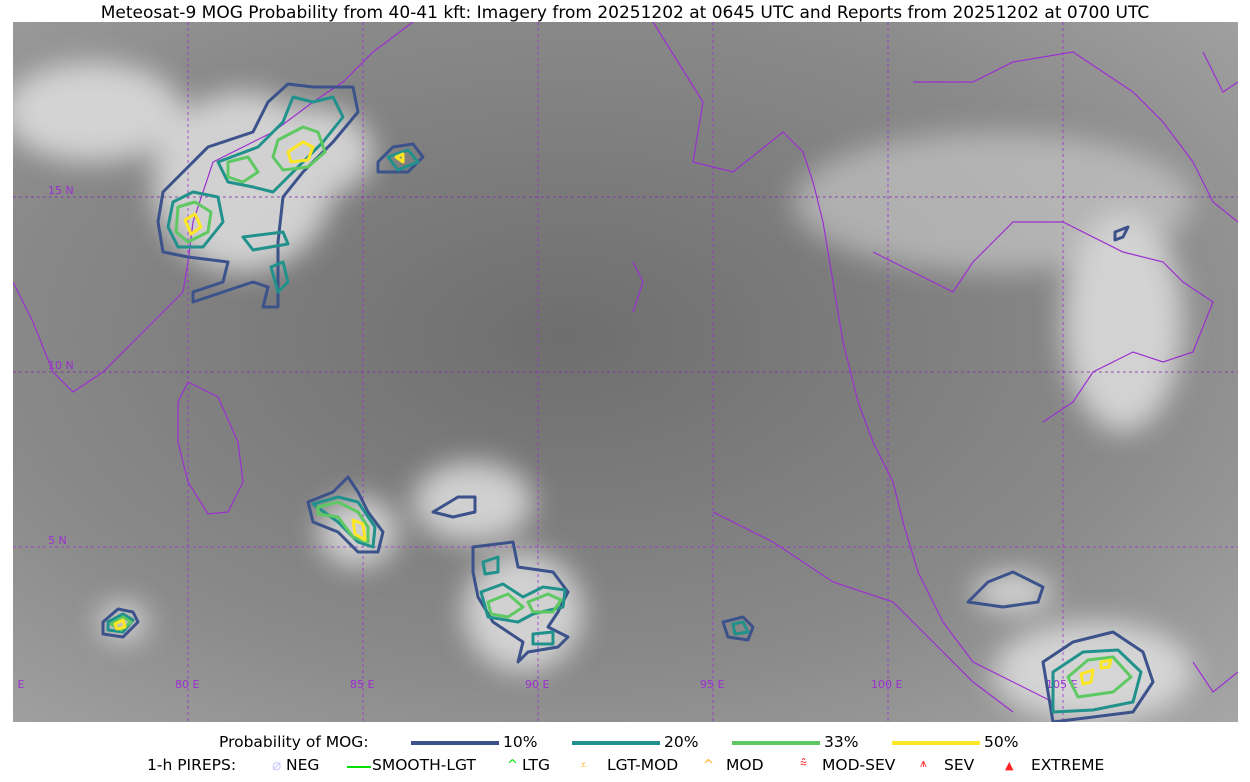  What do you see at coordinates (804, 763) in the screenshot?
I see `double-caret-bar-icon: ⩯` at bounding box center [804, 763].